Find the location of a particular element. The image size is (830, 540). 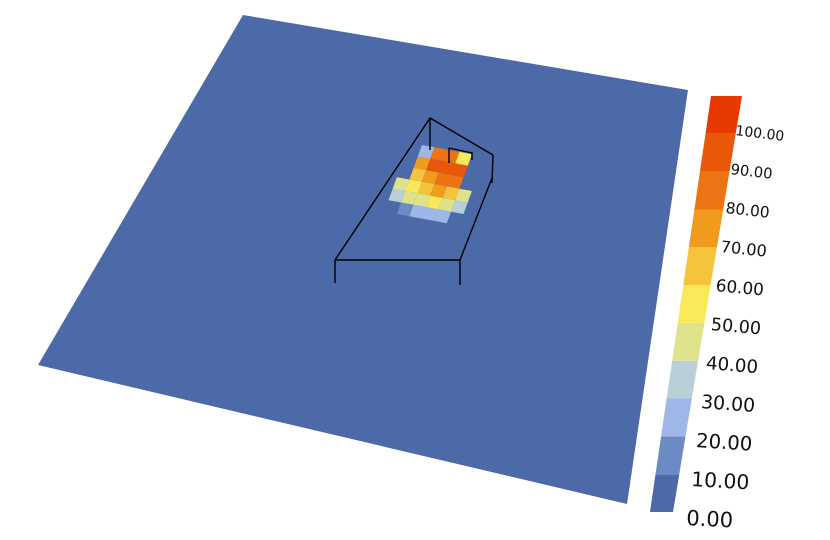

legend-tick-label: 30.00 is located at coordinates (728, 404).